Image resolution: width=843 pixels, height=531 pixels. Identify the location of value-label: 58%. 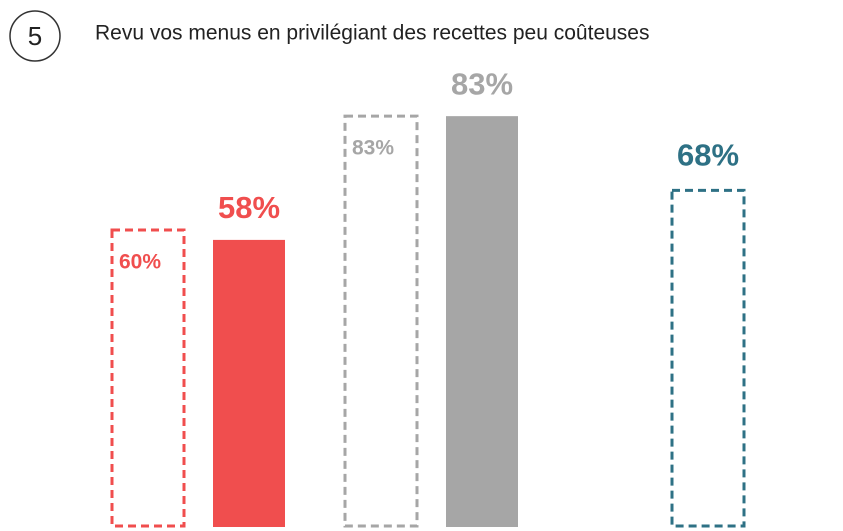
(249, 207).